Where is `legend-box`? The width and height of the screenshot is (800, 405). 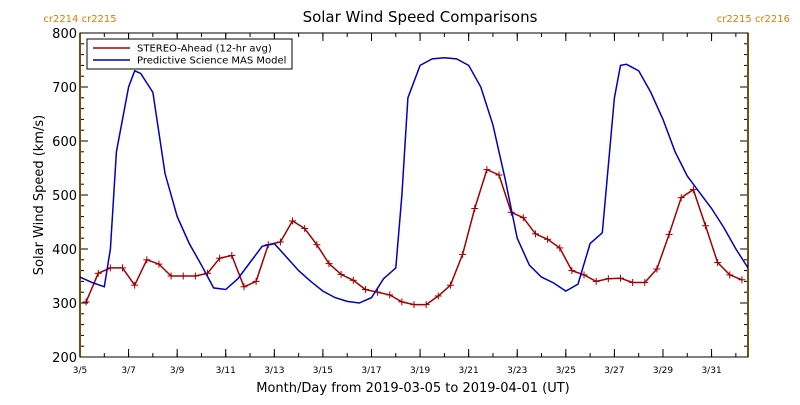 legend-box is located at coordinates (189, 54).